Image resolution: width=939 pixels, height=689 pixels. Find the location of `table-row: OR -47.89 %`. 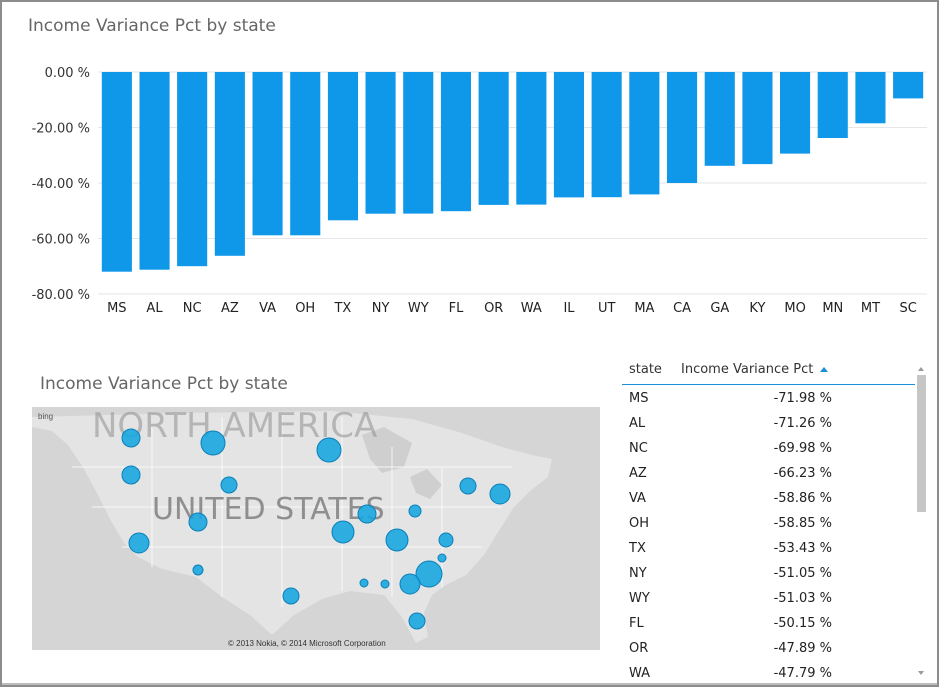

table-row: OR -47.89 % is located at coordinates (768, 648).